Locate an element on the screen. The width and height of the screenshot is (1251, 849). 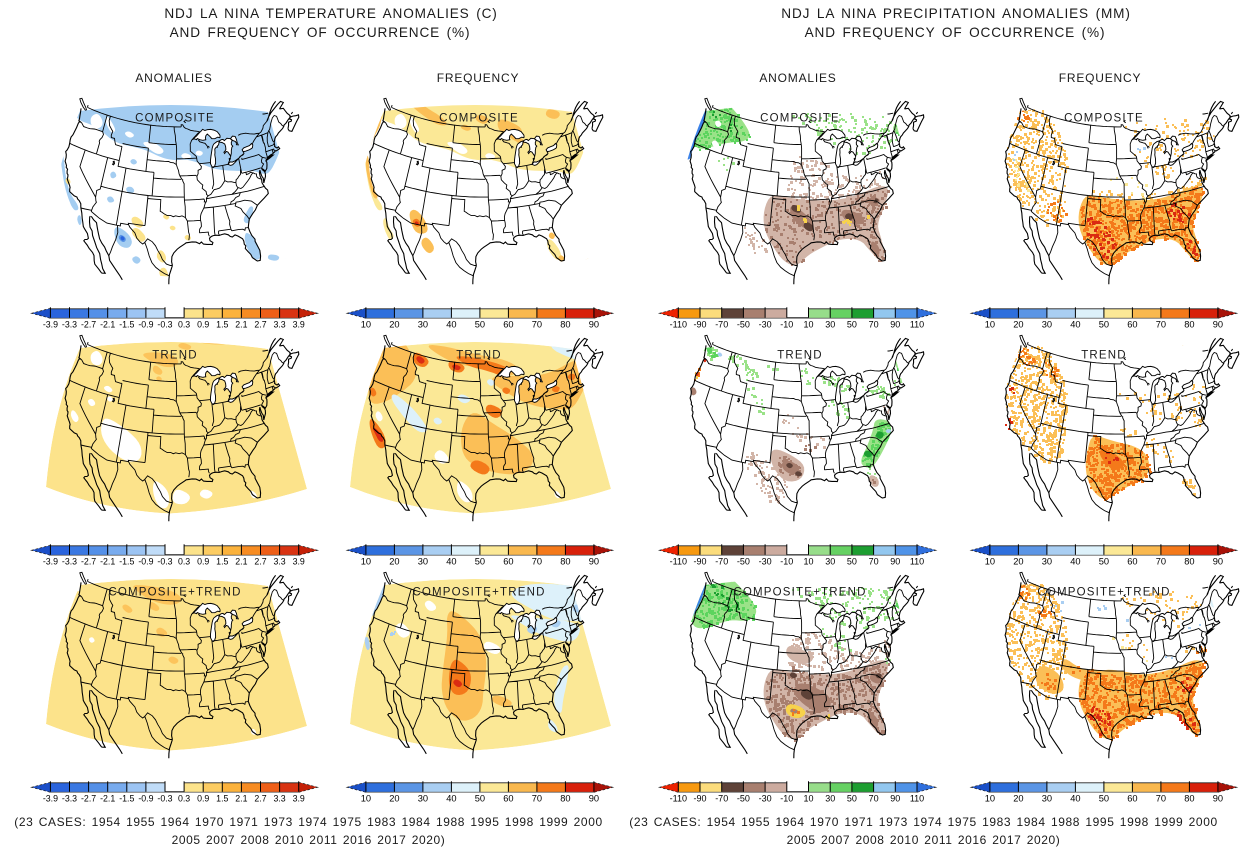
svg-text:2005 2007 2008 2010 2011 2016: 2005 2007 2008 2010 2011 2016 2017 2020) is located at coordinates (309, 840).